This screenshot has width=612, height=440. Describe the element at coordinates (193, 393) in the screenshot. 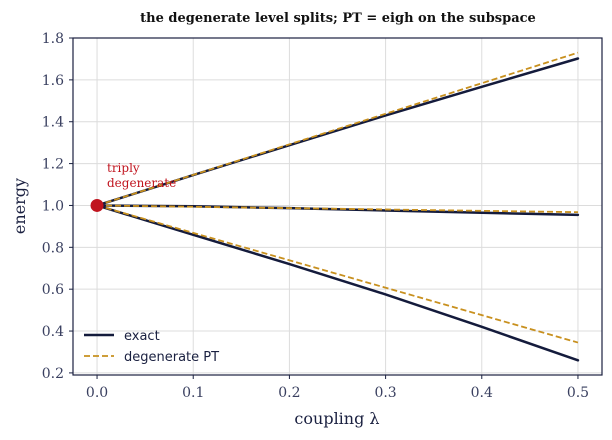

I see `x-tick-label: 0.1` at that location.